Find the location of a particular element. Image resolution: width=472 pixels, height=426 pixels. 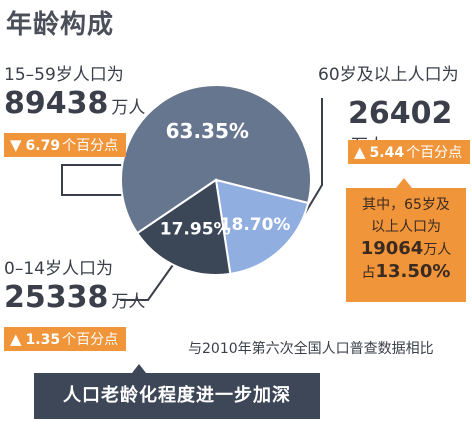

pie-labels: 63.35% 18.70%17.95% is located at coordinates (225, 179).